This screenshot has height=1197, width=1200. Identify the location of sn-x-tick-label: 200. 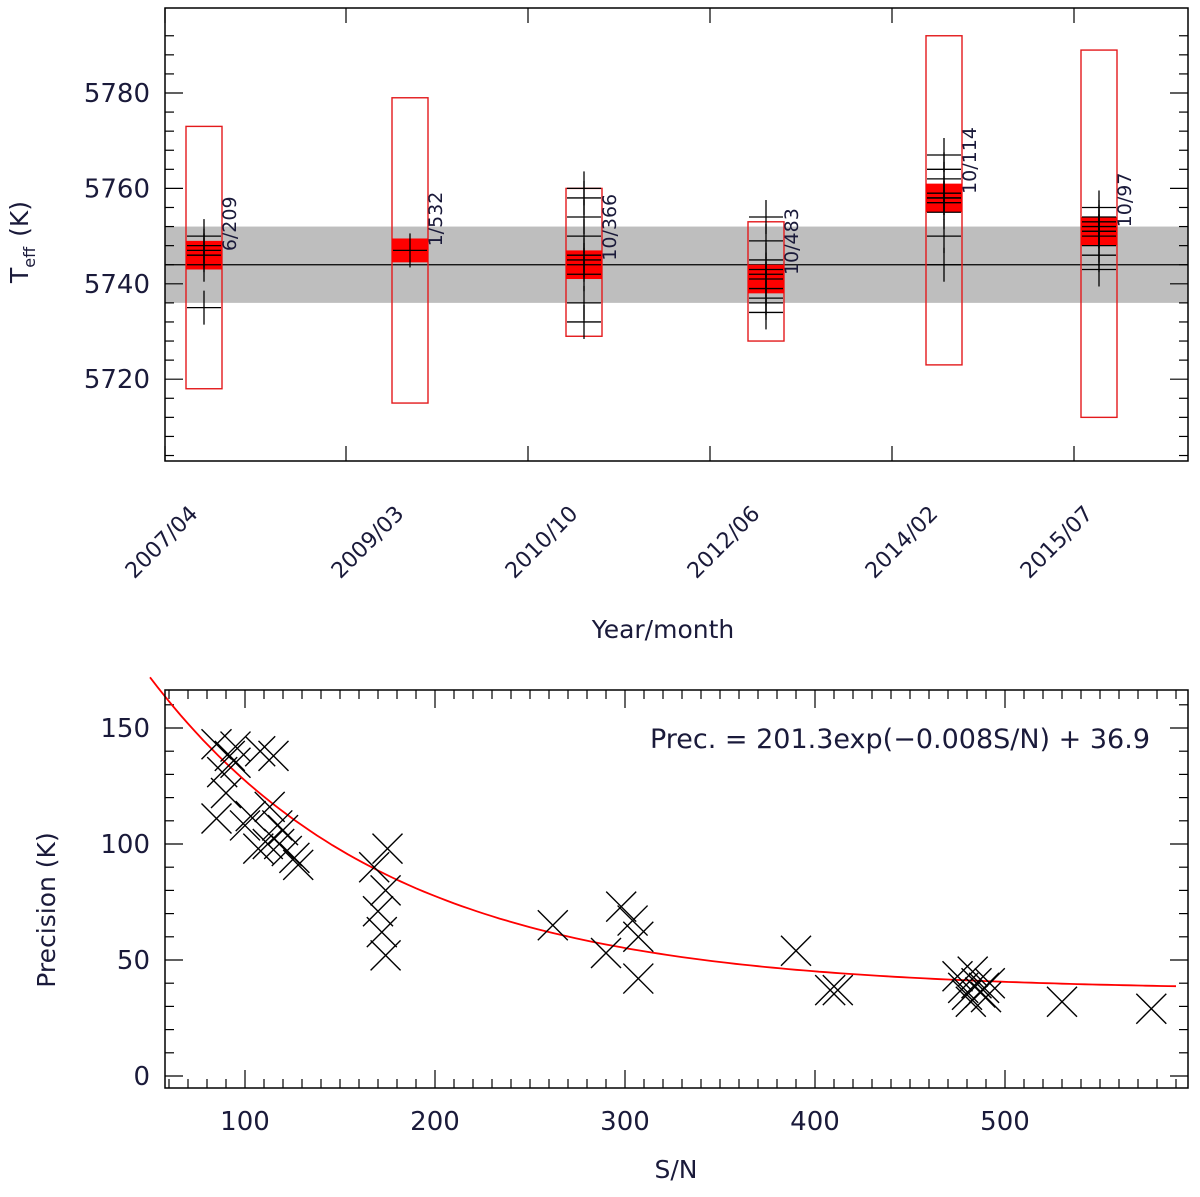
(435, 1122).